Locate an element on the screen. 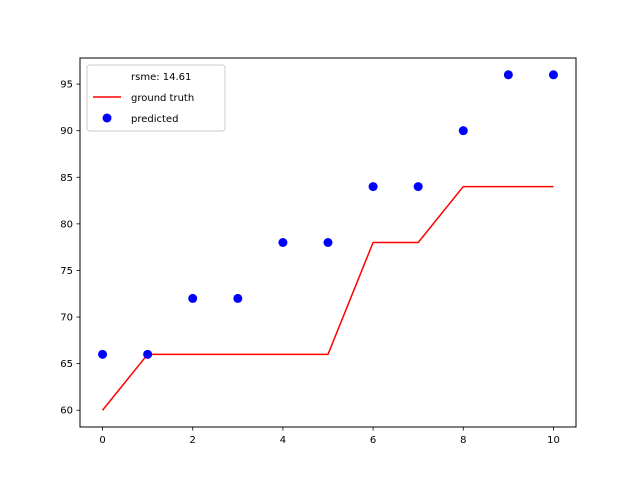 This screenshot has width=640, height=480. x-tick-label: 0 is located at coordinates (102, 440).